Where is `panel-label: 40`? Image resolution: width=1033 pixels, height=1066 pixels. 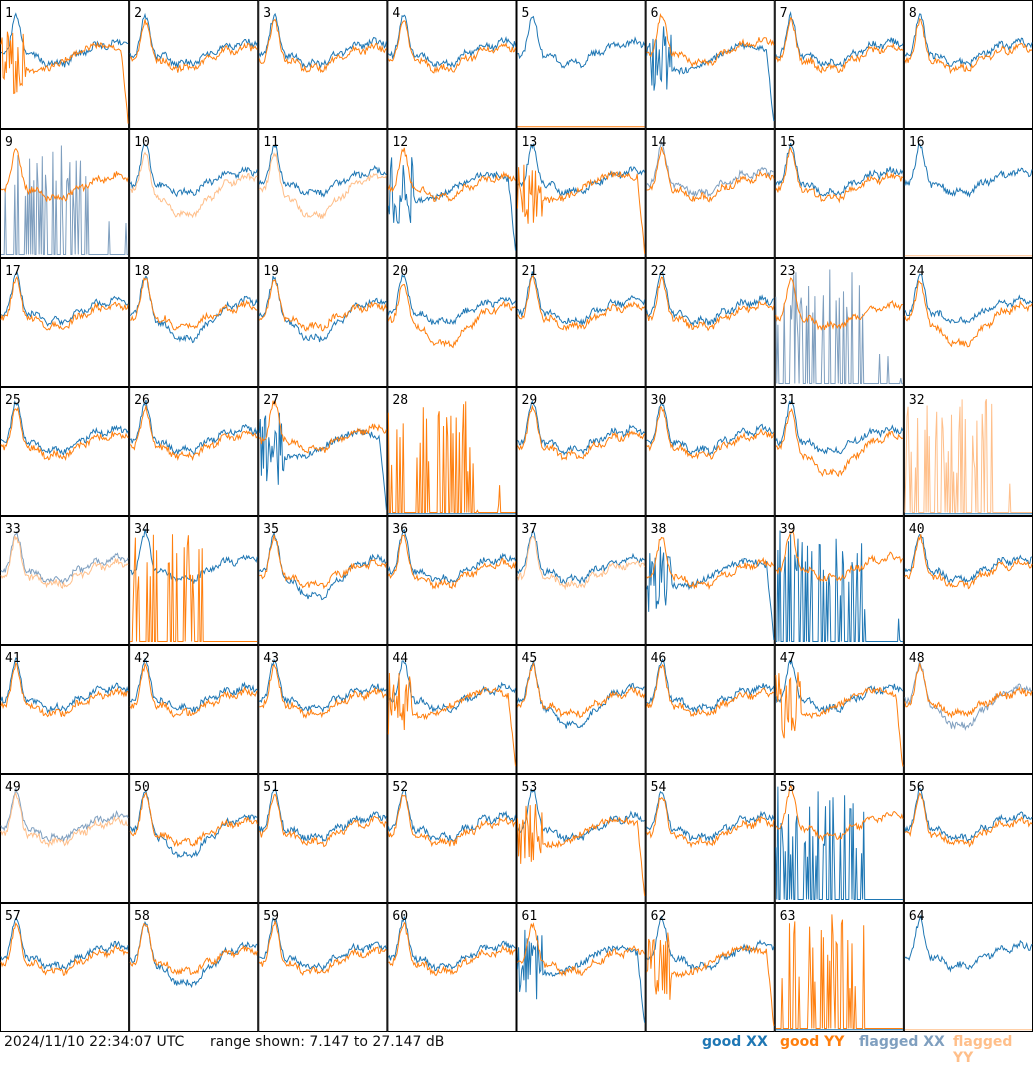
panel-label: 40 is located at coordinates (917, 529).